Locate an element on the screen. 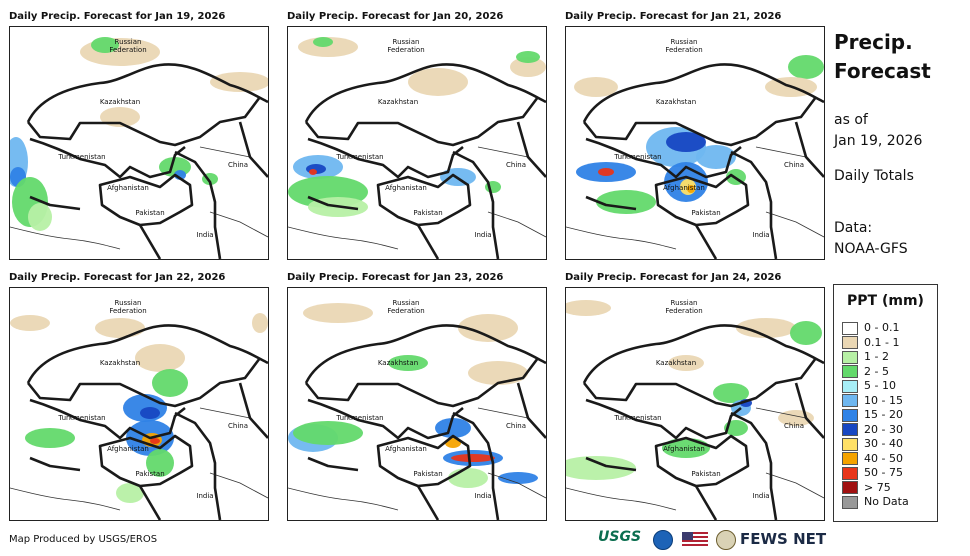 The image size is (970, 556). side-title: Precip. Forecast is located at coordinates (882, 57).